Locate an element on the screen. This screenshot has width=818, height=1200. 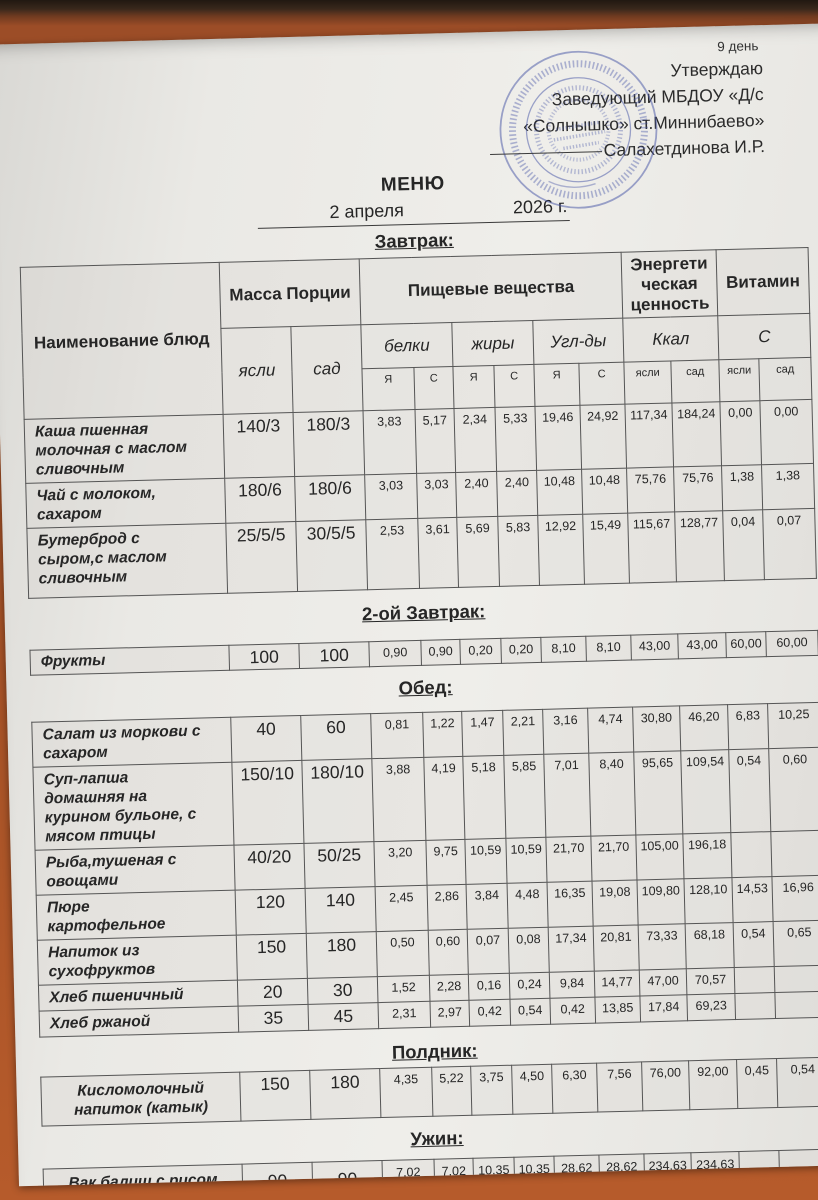
nutrient-value: 70,57 is located at coordinates (710, 981).